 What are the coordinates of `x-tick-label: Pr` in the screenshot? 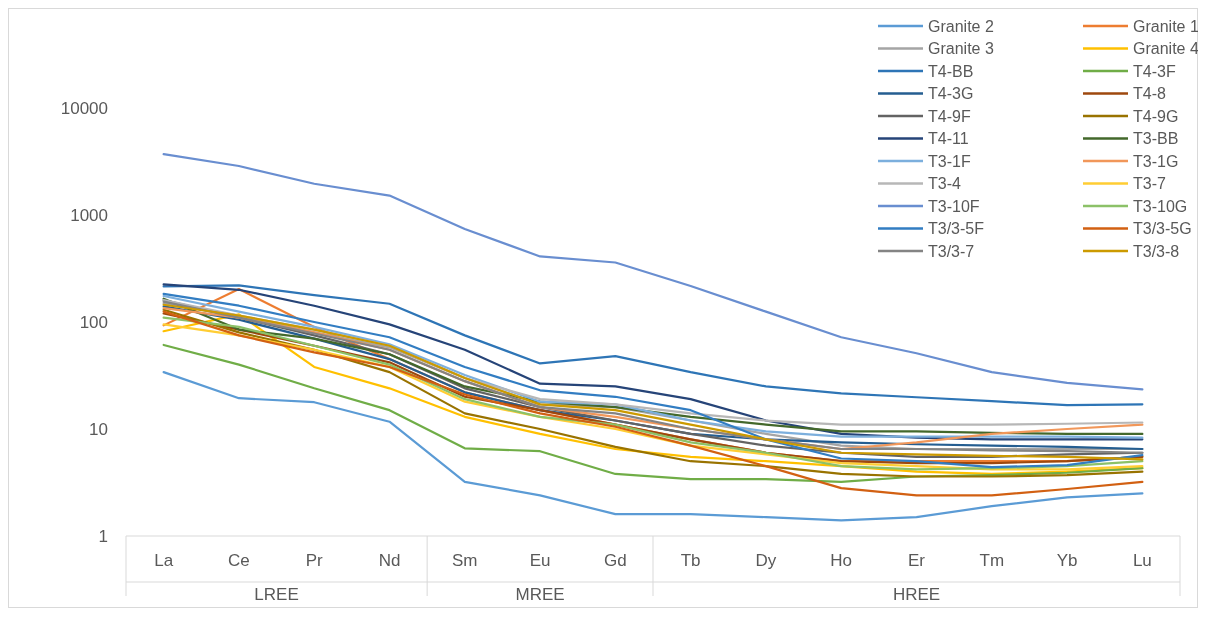 It's located at (314, 560).